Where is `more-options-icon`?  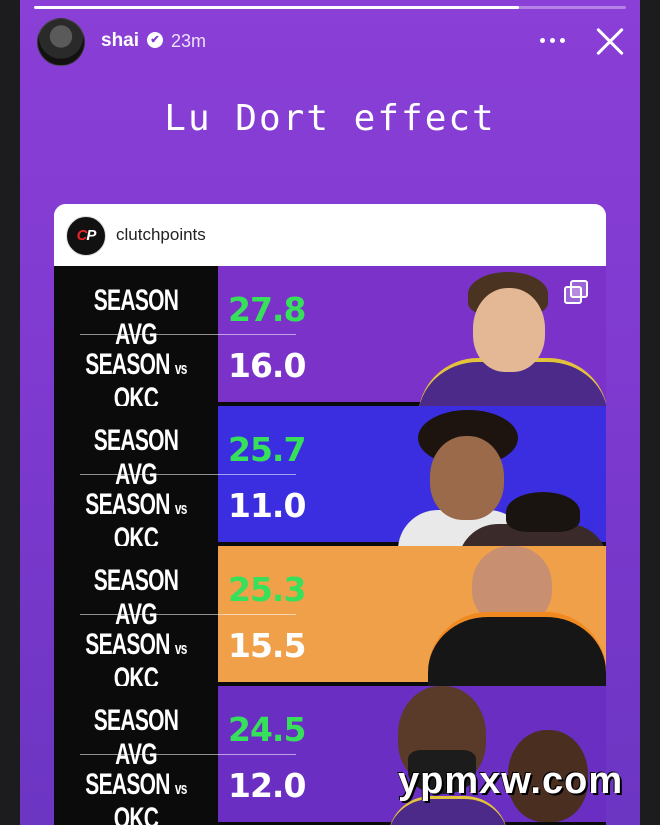 more-options-icon is located at coordinates (553, 39).